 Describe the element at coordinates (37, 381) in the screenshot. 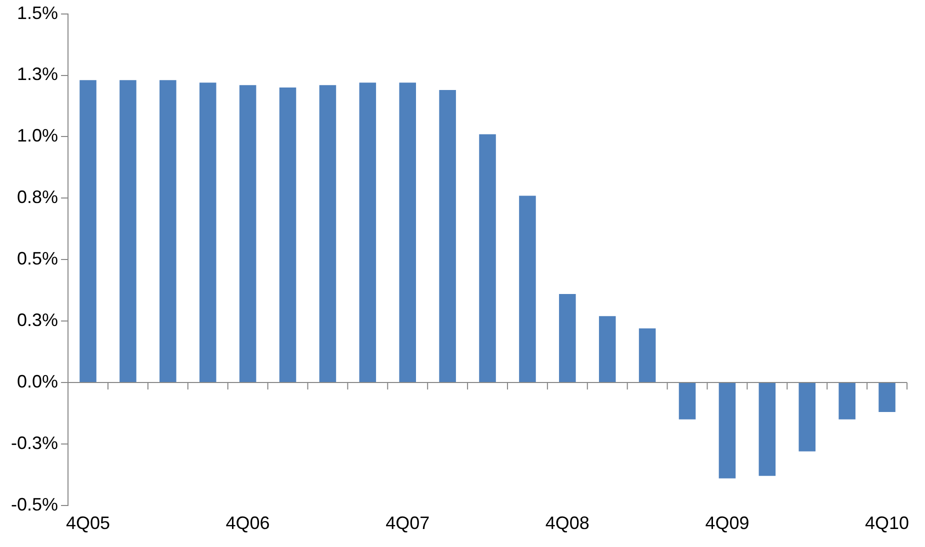

I see `y-tick-label: 0.0%` at that location.